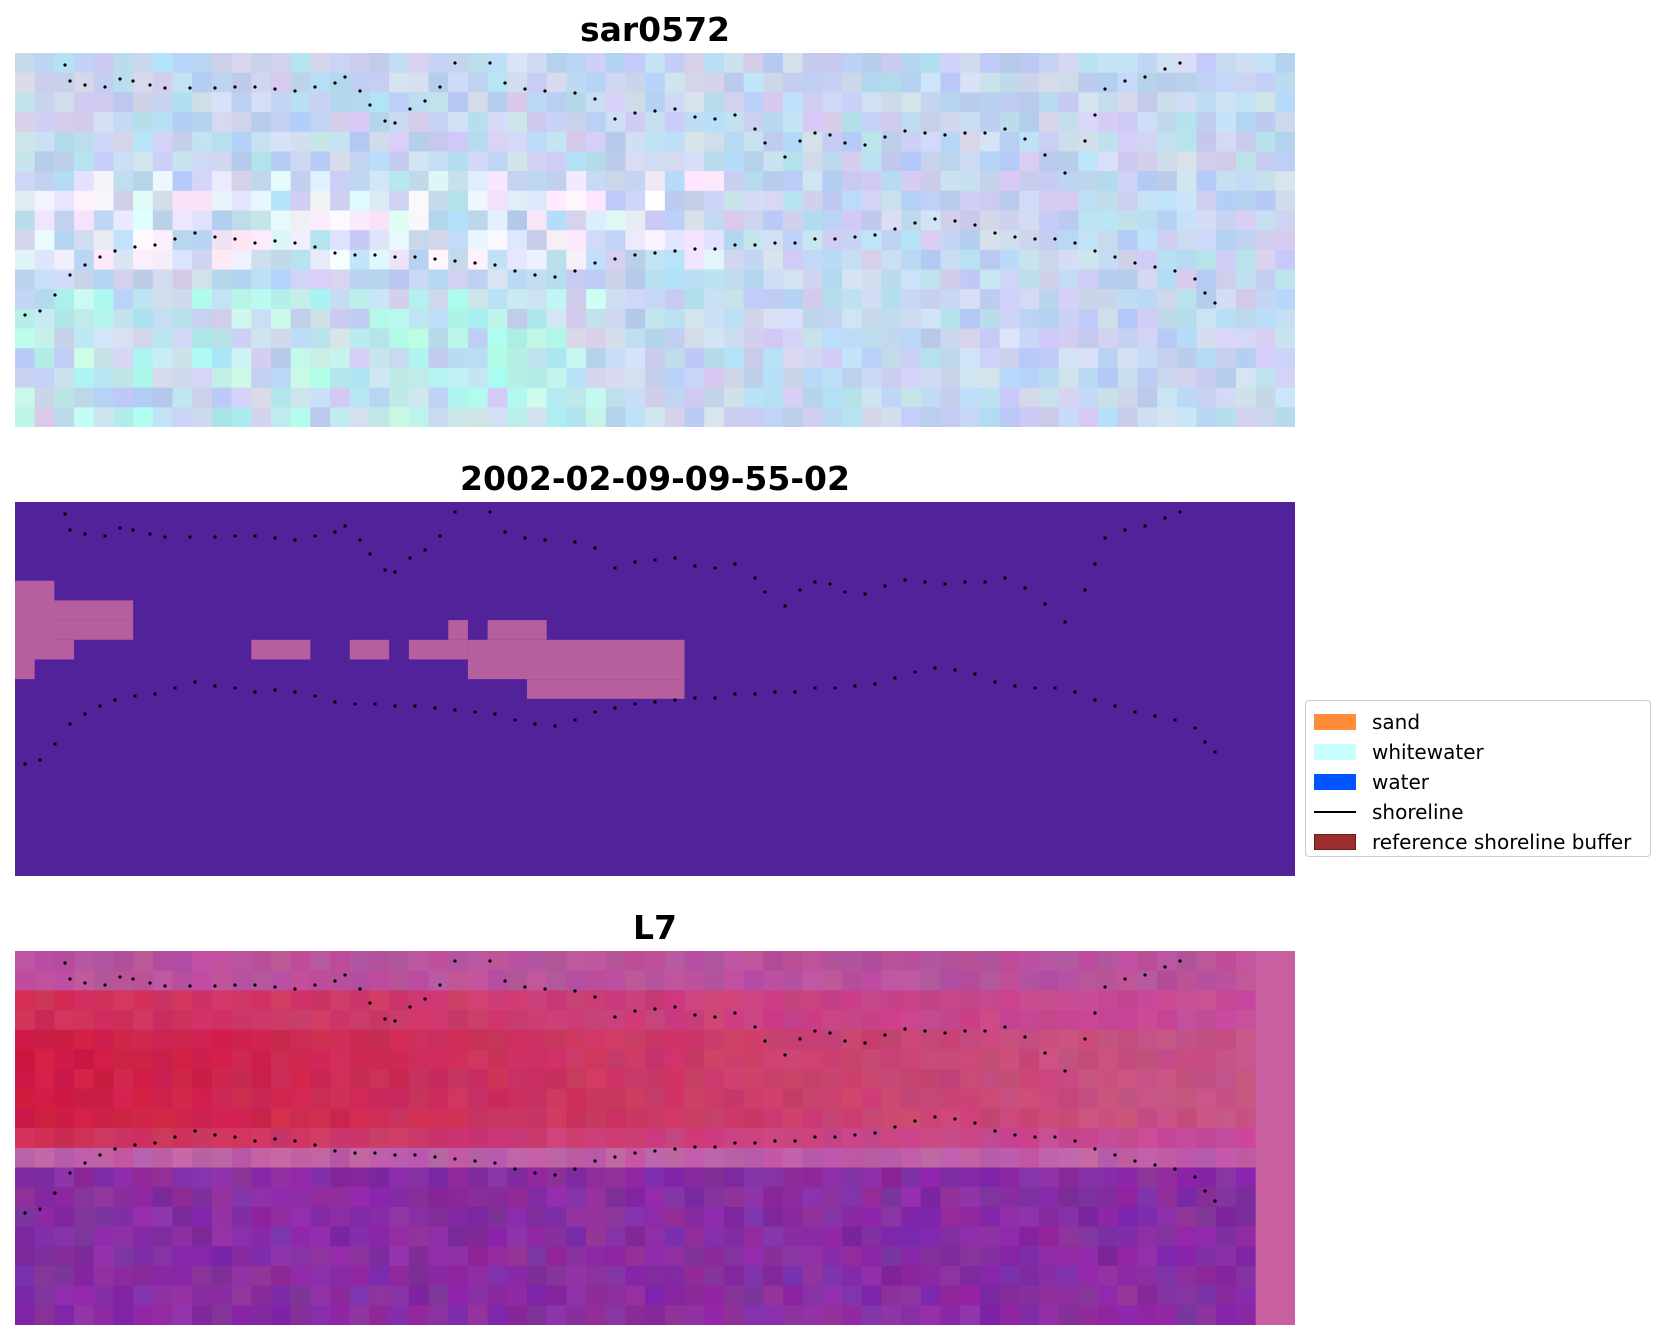 This screenshot has height=1337, width=1663. What do you see at coordinates (655, 29) in the screenshot?
I see `panel-title-1: sar0572` at bounding box center [655, 29].